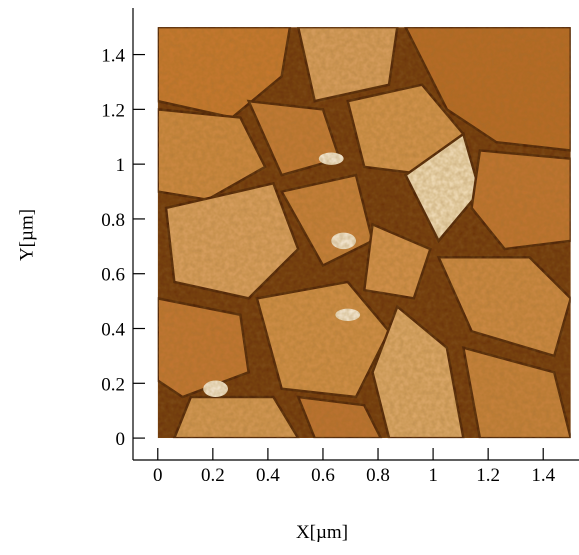 The width and height of the screenshot is (579, 555). Describe the element at coordinates (121, 439) in the screenshot. I see `y-tick-label: 0` at that location.